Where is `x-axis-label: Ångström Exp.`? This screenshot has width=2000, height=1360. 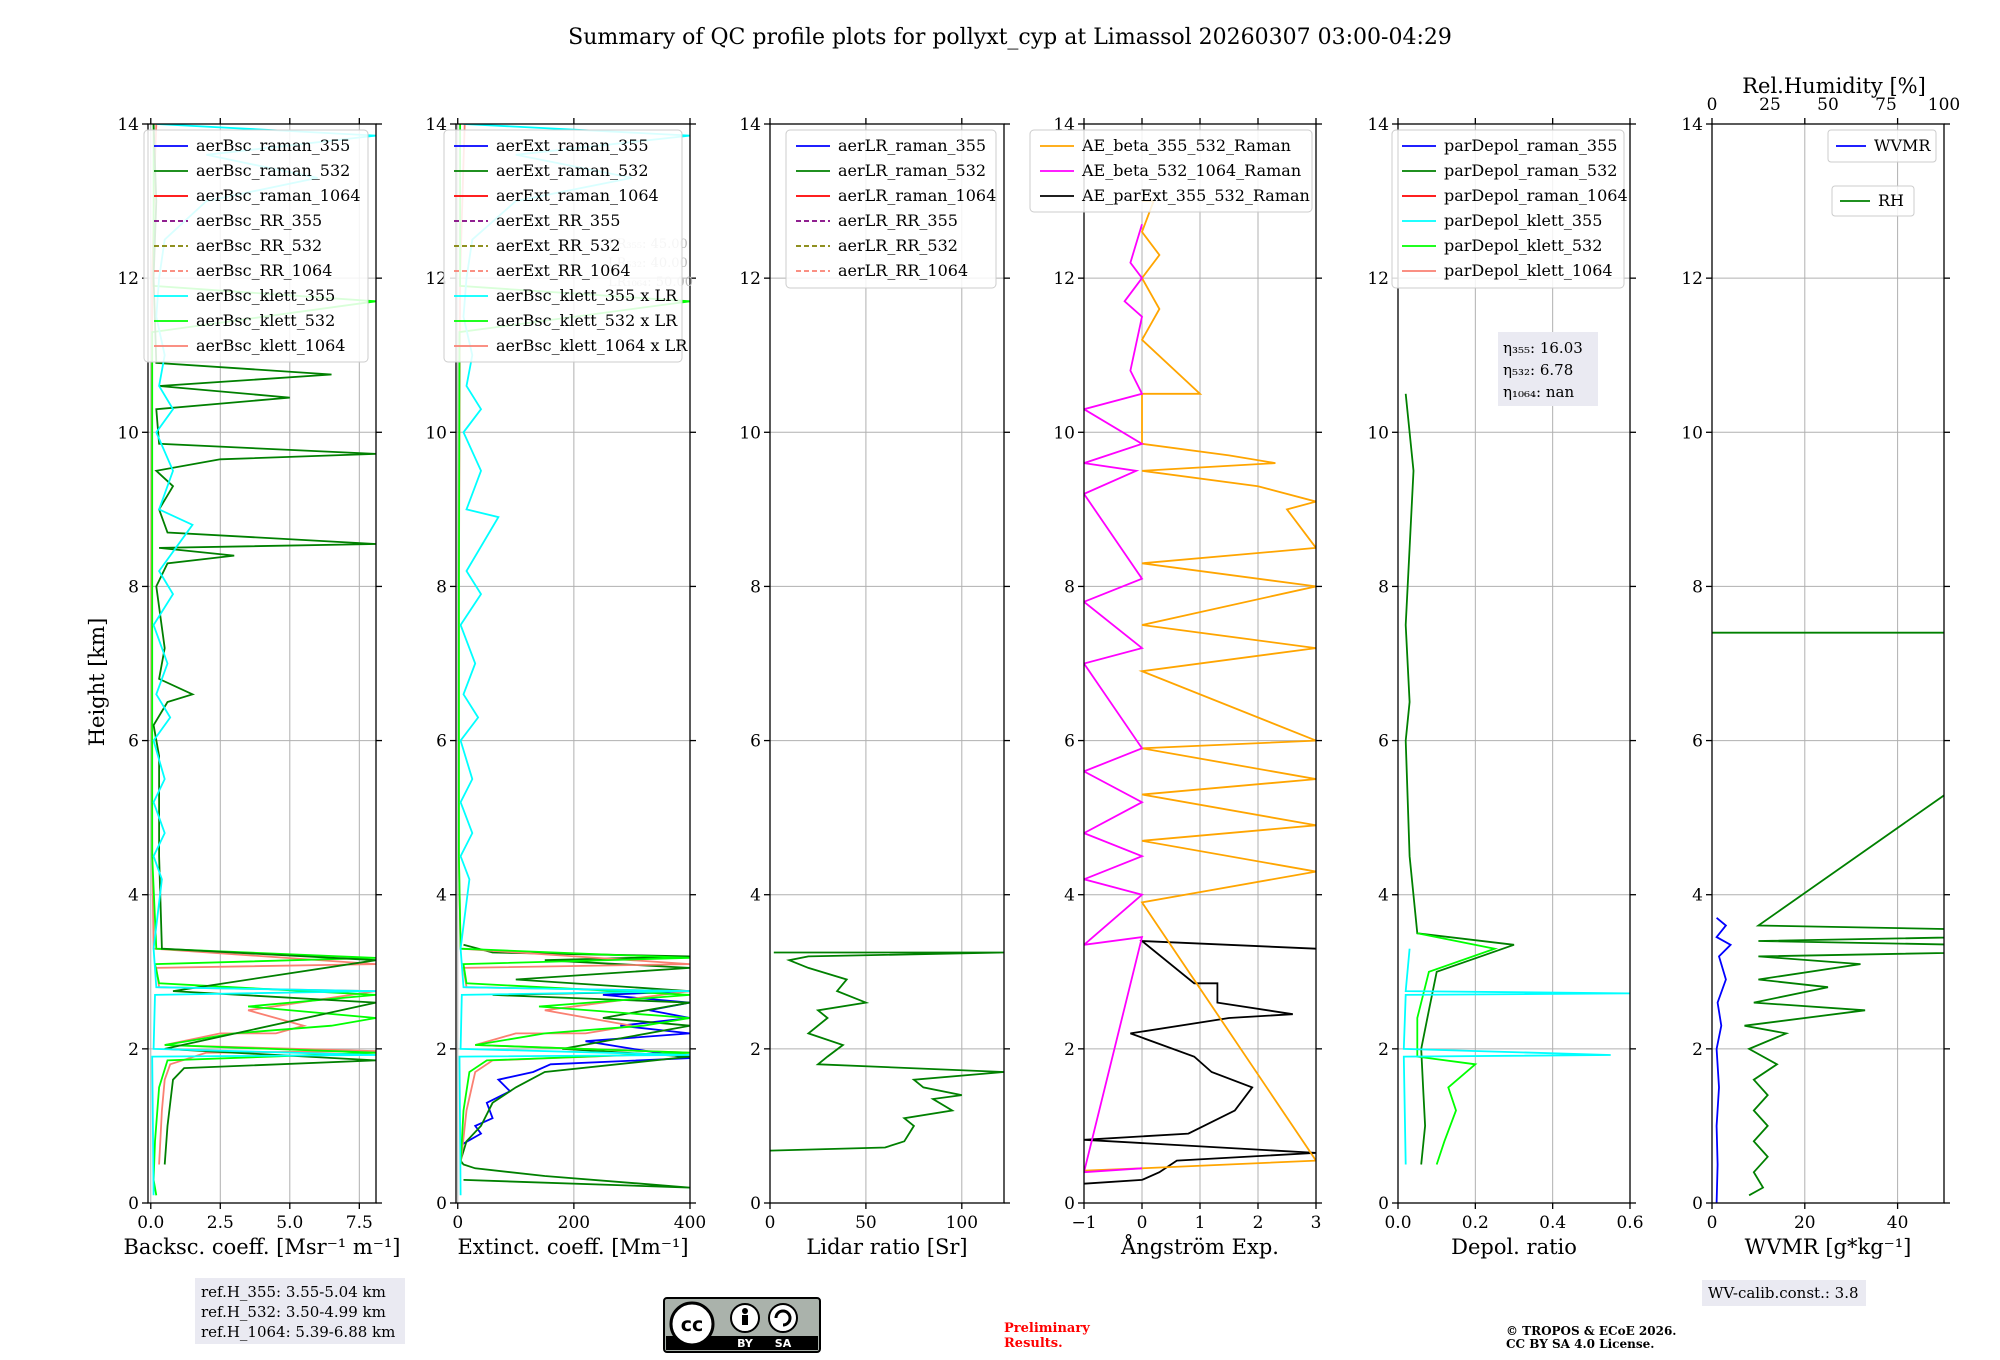 x-axis-label: Ångström Exp. is located at coordinates (1199, 1246).